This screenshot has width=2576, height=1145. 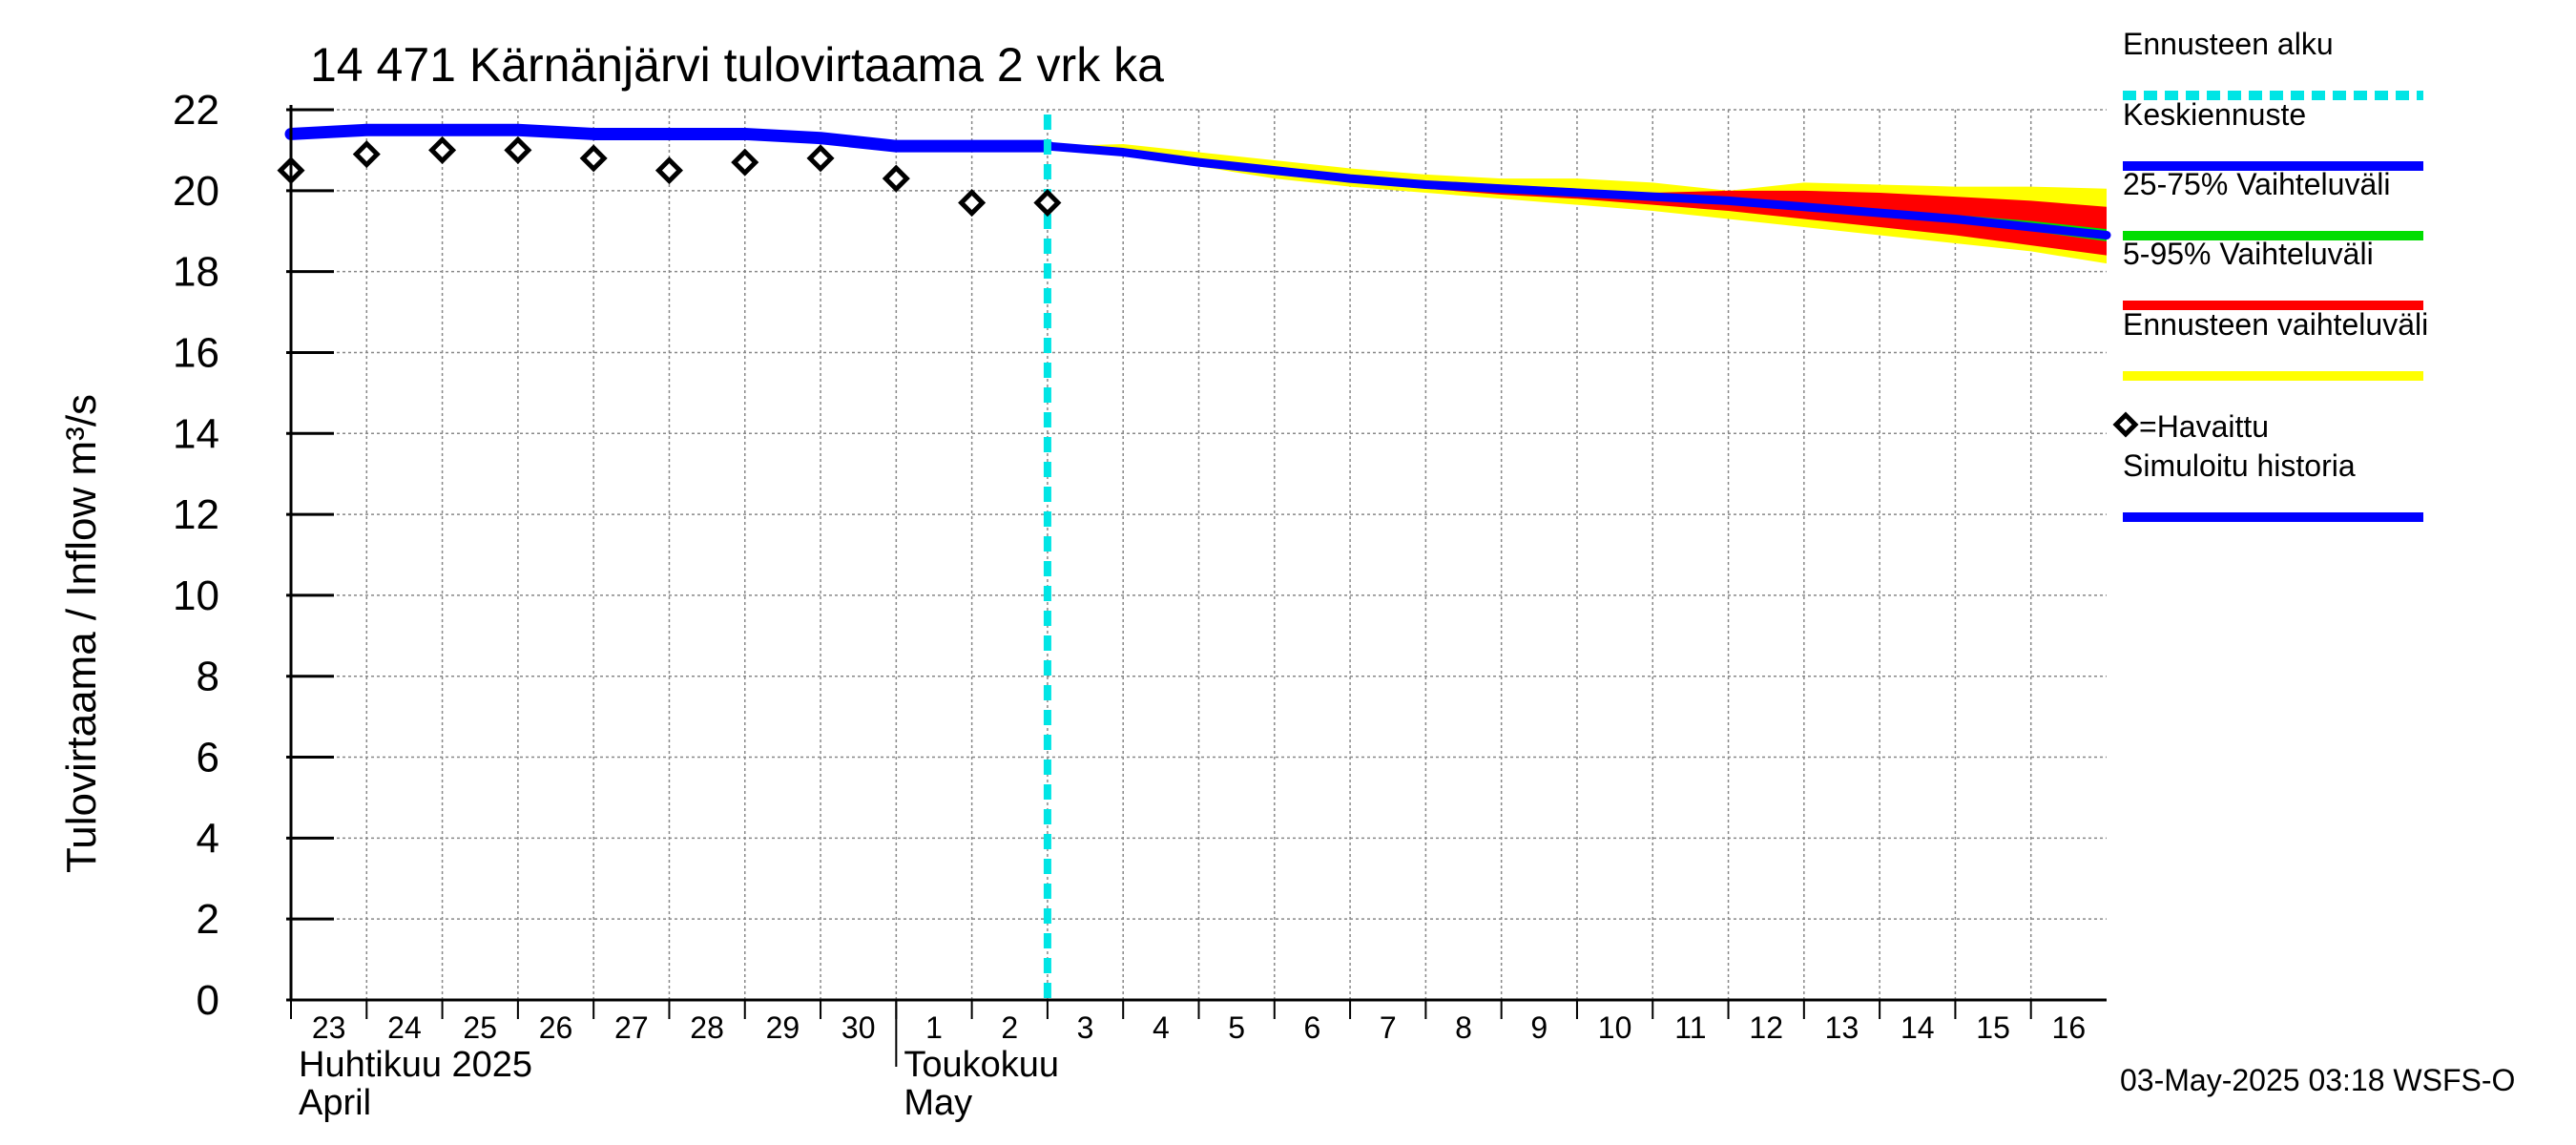 What do you see at coordinates (404, 1027) in the screenshot?
I see `x-tick-label: 24` at bounding box center [404, 1027].